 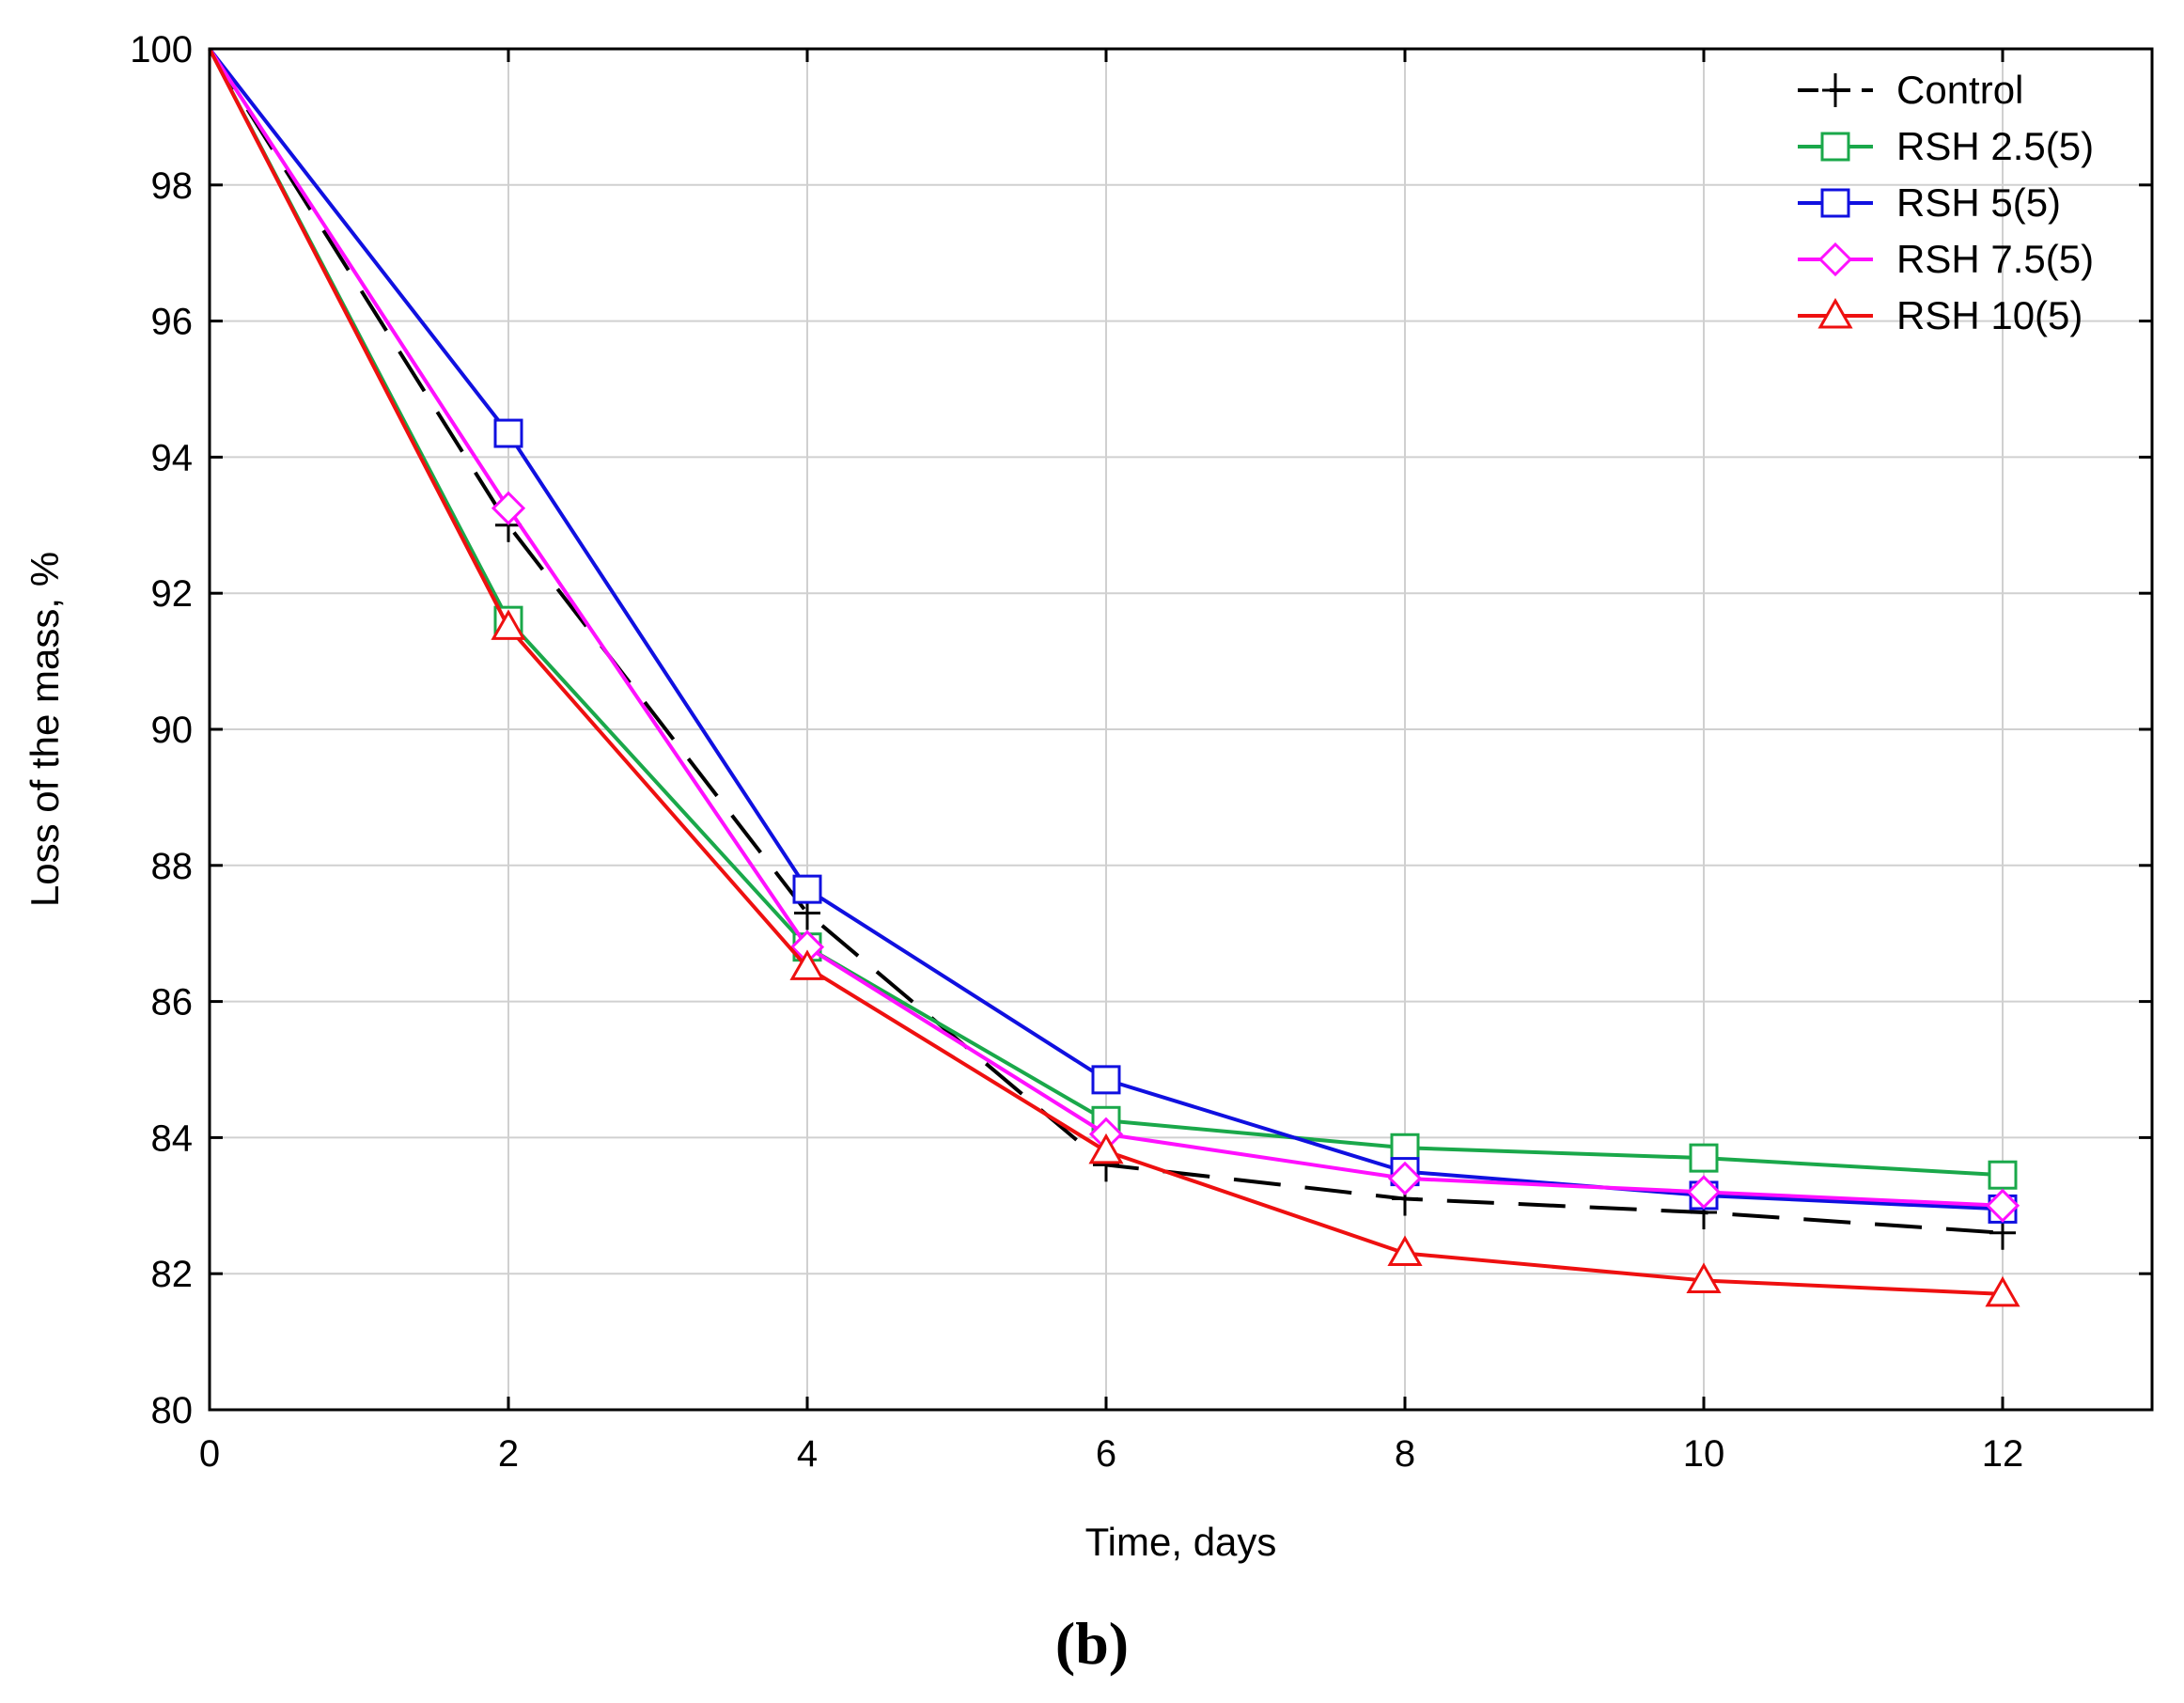 I want to click on y-tick-label: 88, so click(x=173, y=866).